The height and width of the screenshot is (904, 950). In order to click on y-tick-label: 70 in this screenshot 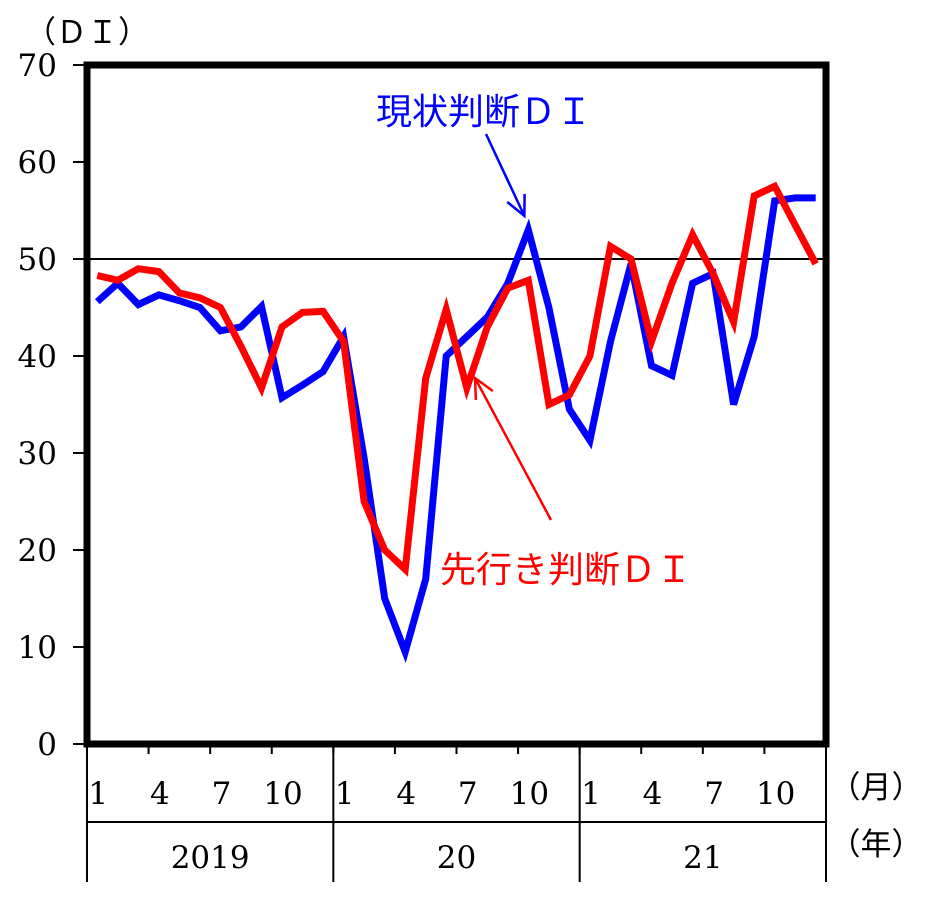, I will do `click(37, 66)`.